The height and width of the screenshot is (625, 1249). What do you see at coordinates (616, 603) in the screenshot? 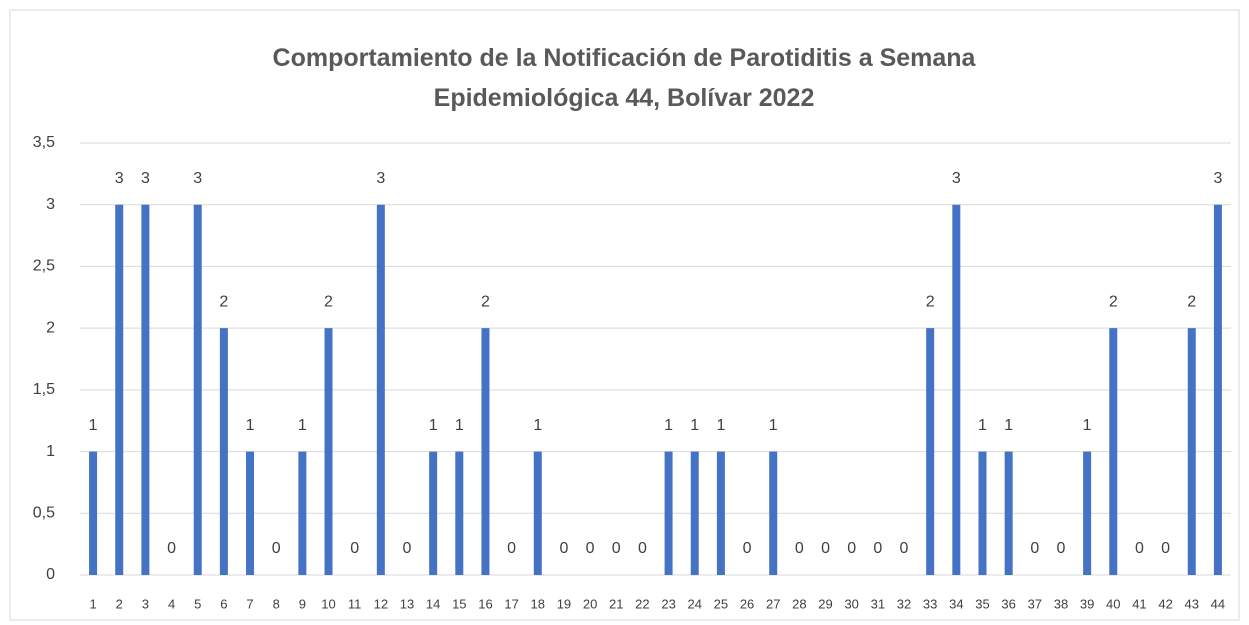
I see `x-tick-label: 21` at bounding box center [616, 603].